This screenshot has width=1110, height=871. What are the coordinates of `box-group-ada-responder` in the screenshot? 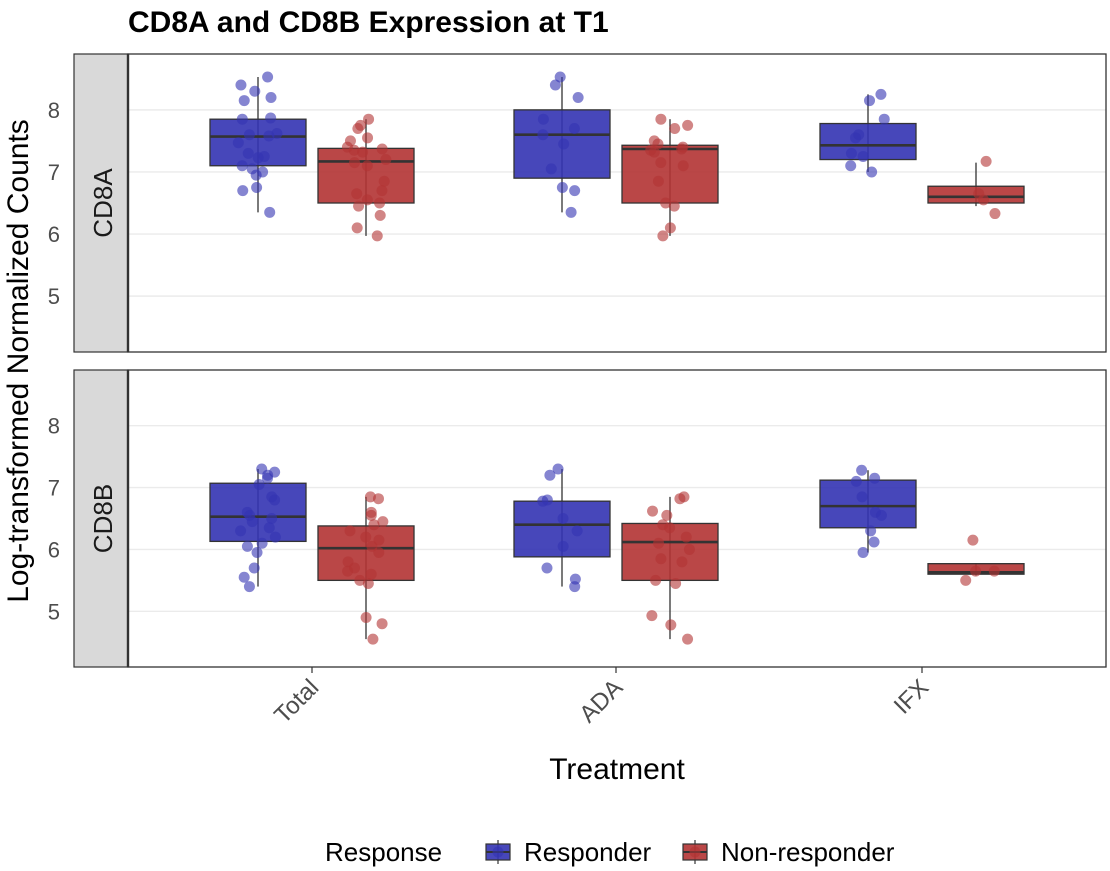 It's located at (562, 144).